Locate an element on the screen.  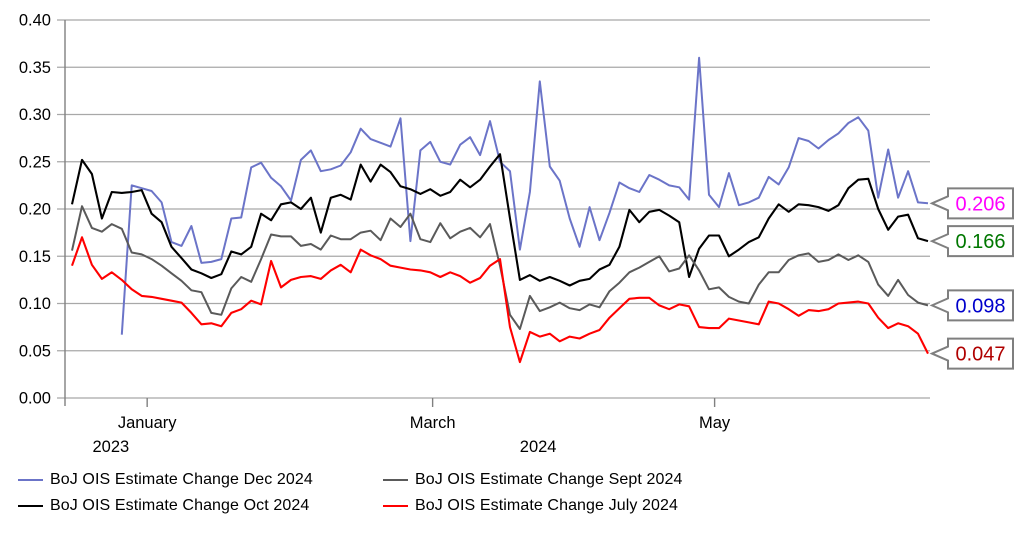
legend-item-july-2024: BoJ OIS Estimate Change July 2024 is located at coordinates (530, 506).